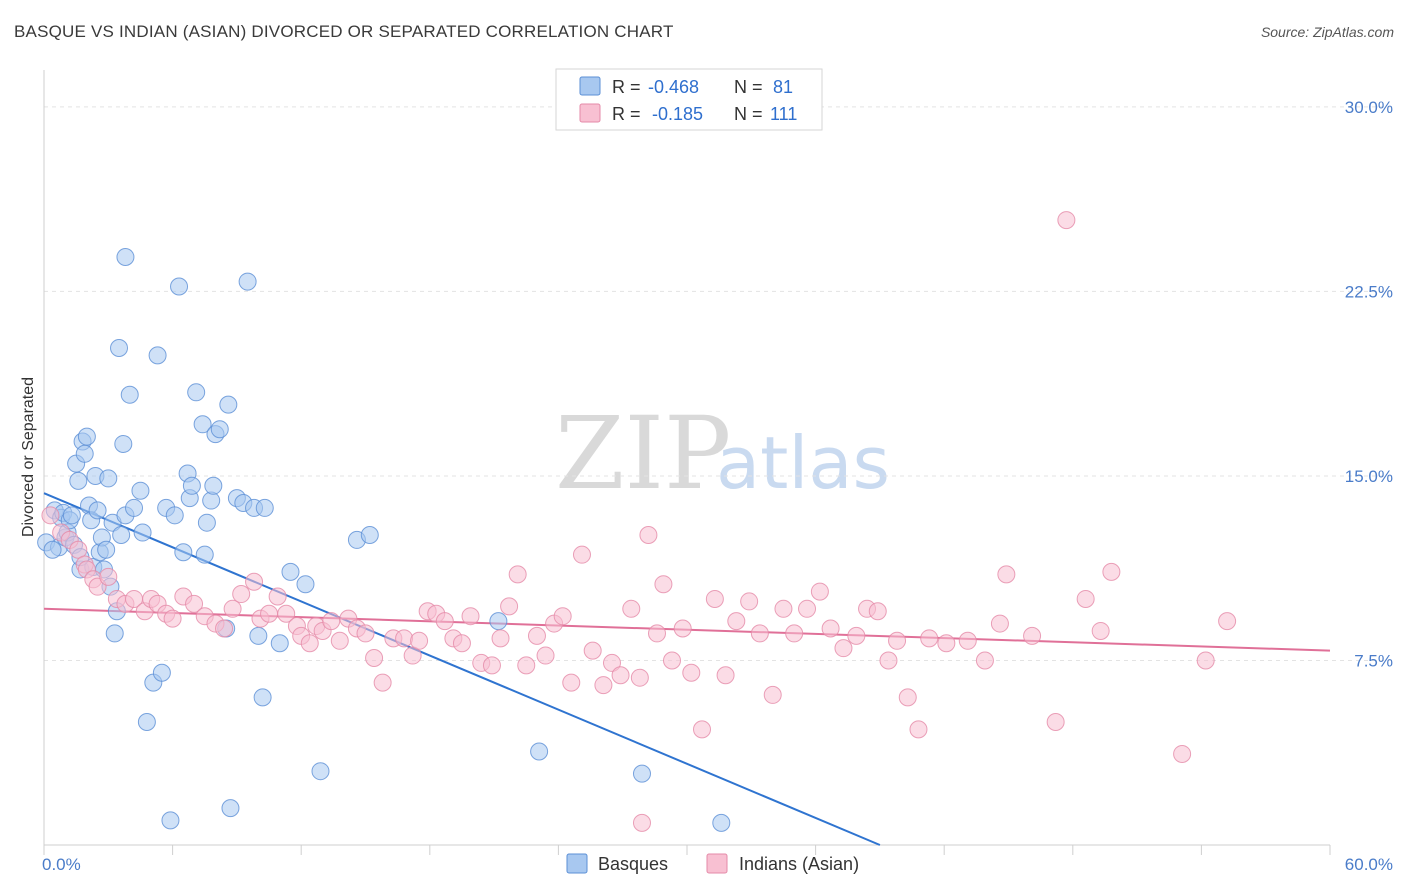 The image size is (1406, 892). I want to click on legend: R = -0.468 N = 81 R = -0.185 N = 111, so click(689, 99).